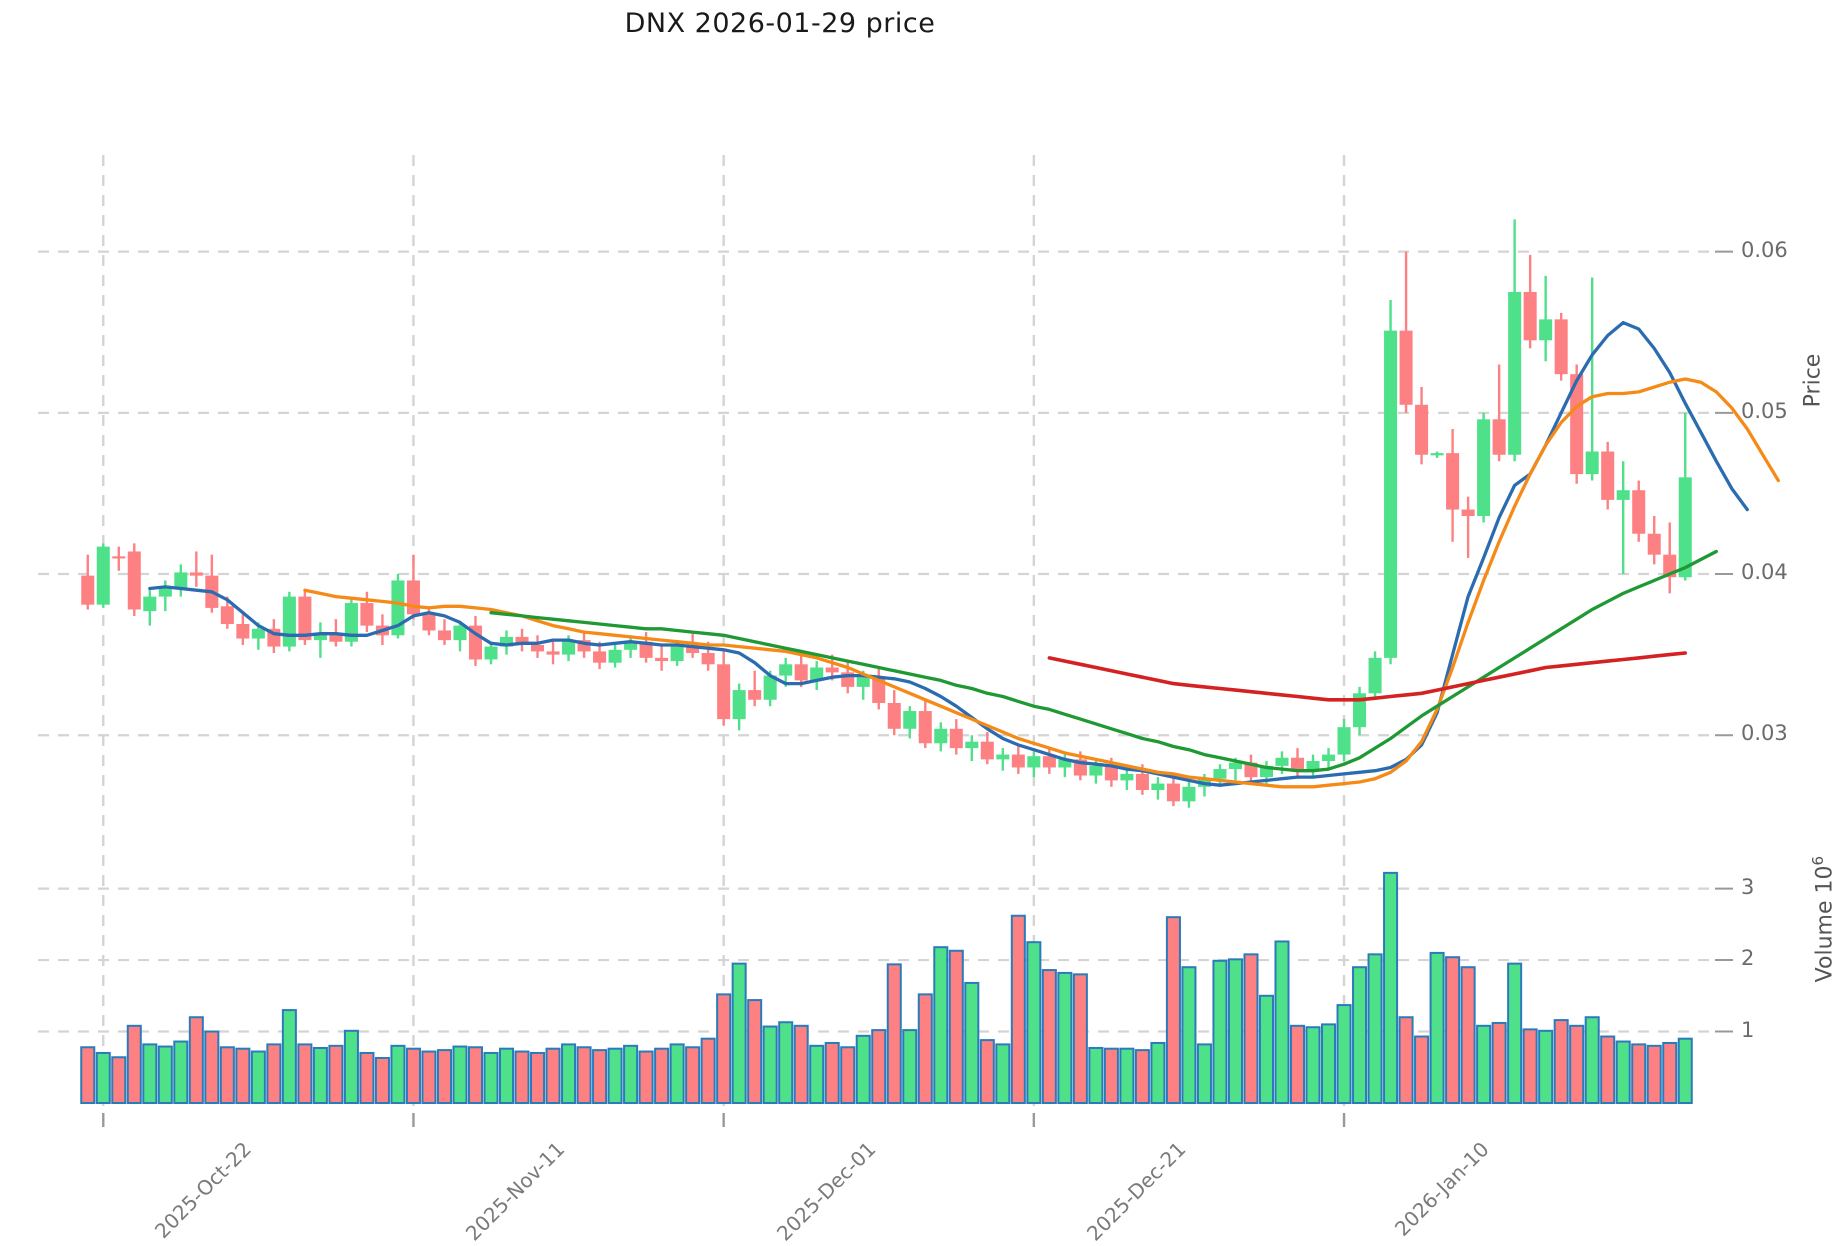 This screenshot has width=1847, height=1246. Describe the element at coordinates (1818, 861) in the screenshot. I see `volume-axis-exponent: 6` at that location.